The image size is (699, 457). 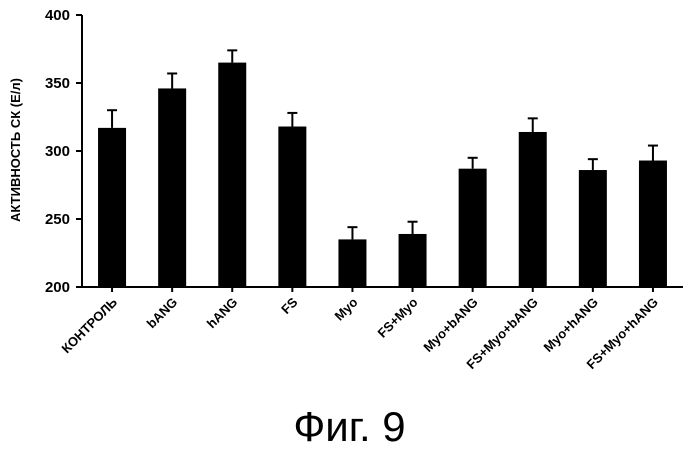 I want to click on x-category-label: hANG, so click(x=222, y=313).